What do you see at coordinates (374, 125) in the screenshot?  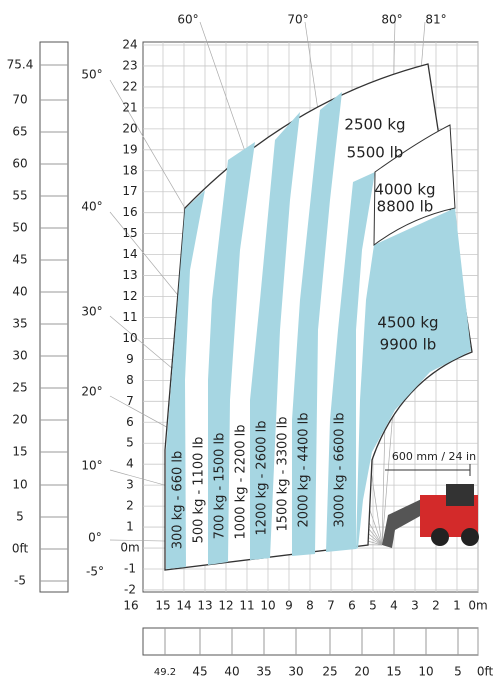 I see `zone-kg: 2500 kg` at bounding box center [374, 125].